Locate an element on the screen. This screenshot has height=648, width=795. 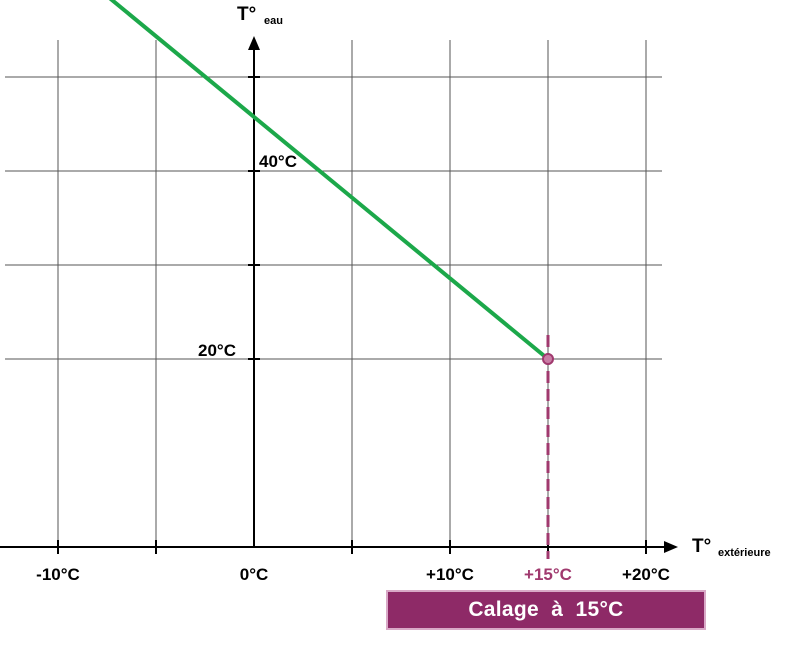
x-tick-label: +15°C is located at coordinates (548, 574).